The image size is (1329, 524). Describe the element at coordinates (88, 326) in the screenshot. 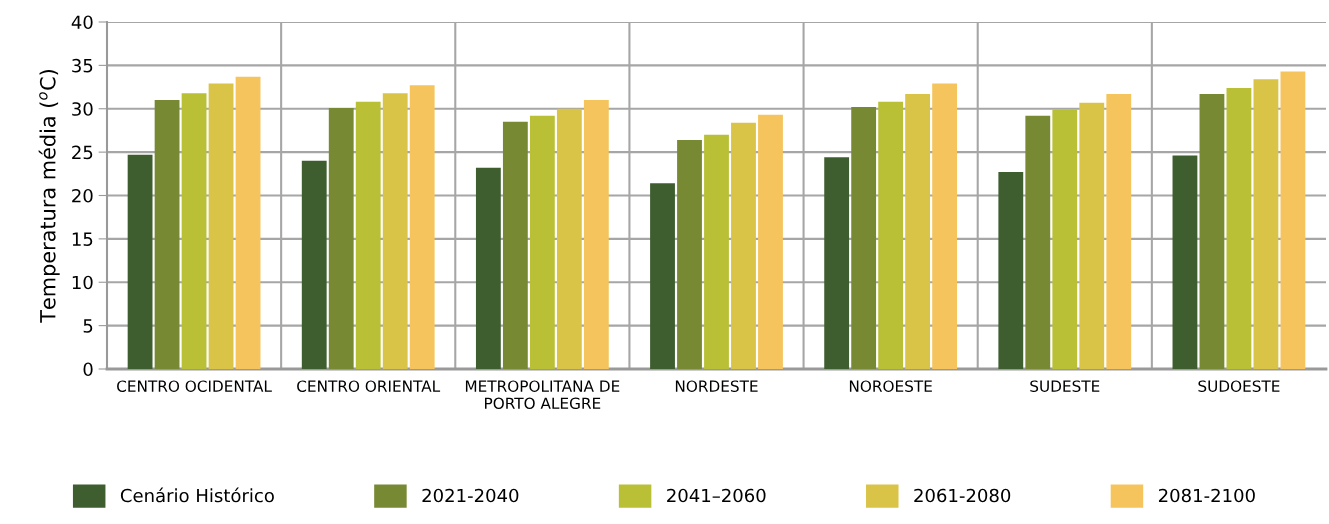

I see `y-tick-label: 5` at that location.